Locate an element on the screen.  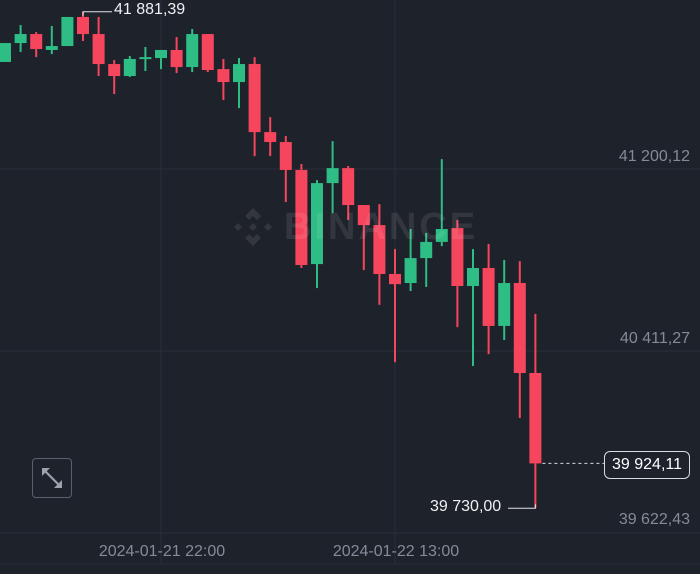
low-marker-line is located at coordinates (522, 506).